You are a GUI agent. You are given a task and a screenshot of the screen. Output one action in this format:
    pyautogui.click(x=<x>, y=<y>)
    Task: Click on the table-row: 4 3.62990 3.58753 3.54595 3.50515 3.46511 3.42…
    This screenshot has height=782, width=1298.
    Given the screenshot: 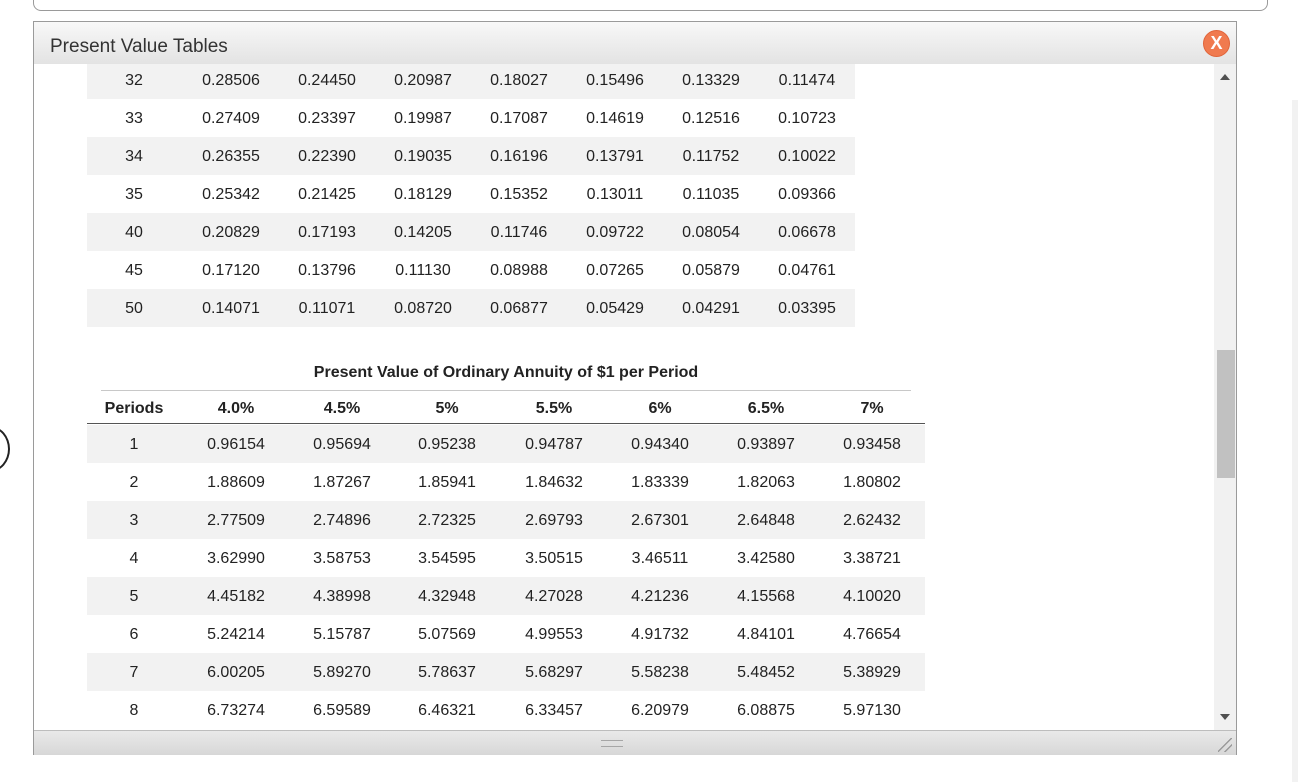 What is the action you would take?
    pyautogui.click(x=506, y=558)
    